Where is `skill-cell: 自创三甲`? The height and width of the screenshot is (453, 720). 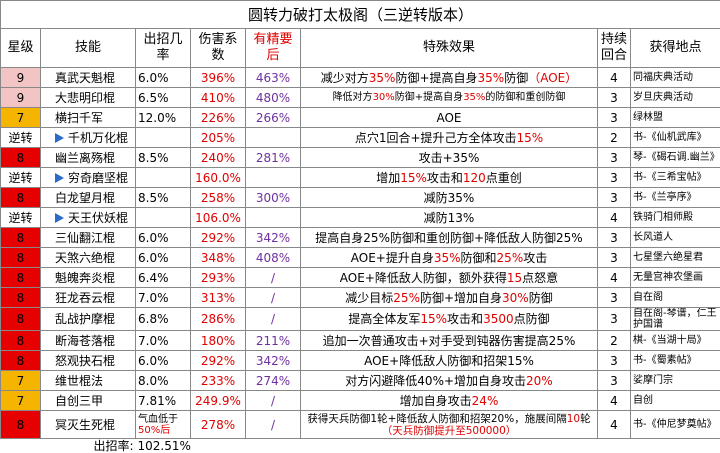
skill-cell: 自创三甲 is located at coordinates (88, 401).